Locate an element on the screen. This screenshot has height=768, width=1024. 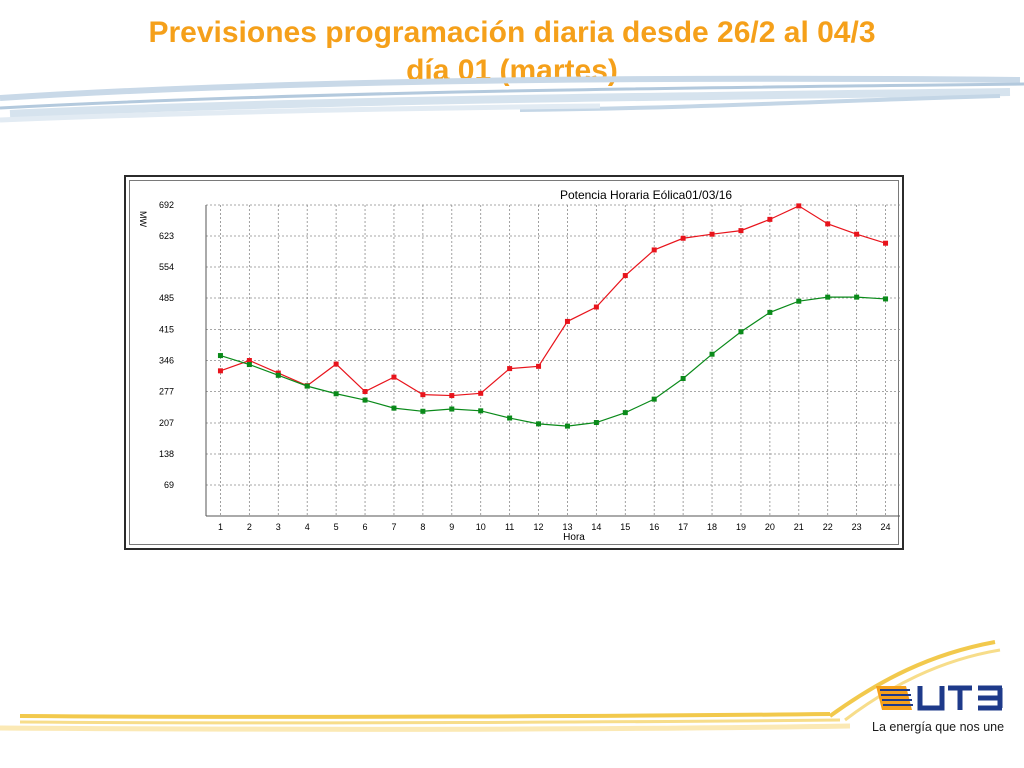
y-tick-label: 346 is located at coordinates (166, 361).